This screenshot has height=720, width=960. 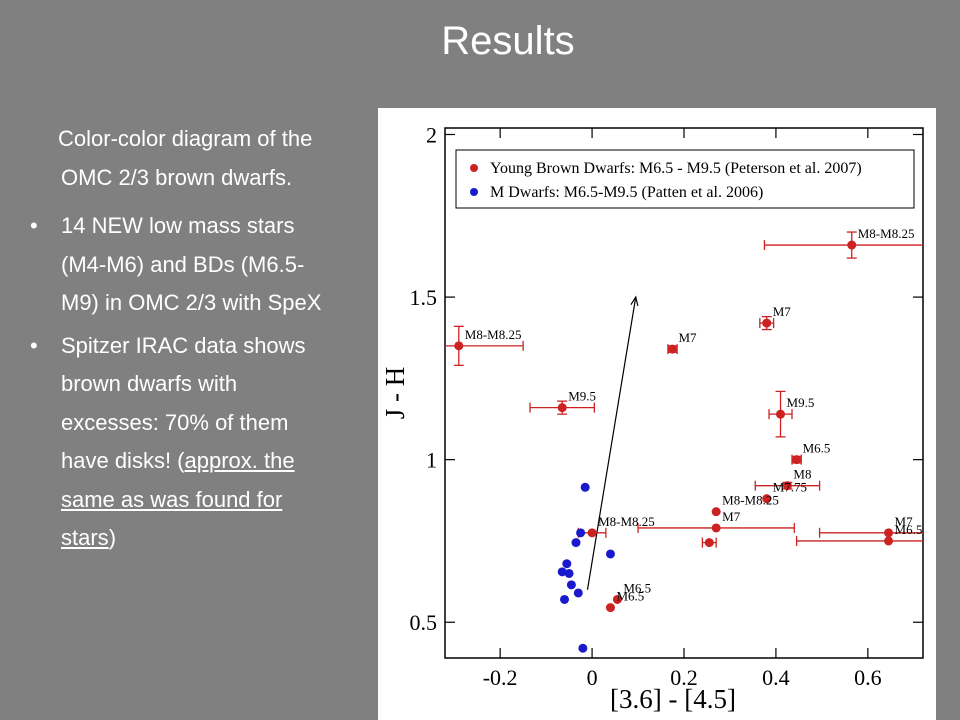 I want to click on y-tick-label: 1.5, so click(x=424, y=297).